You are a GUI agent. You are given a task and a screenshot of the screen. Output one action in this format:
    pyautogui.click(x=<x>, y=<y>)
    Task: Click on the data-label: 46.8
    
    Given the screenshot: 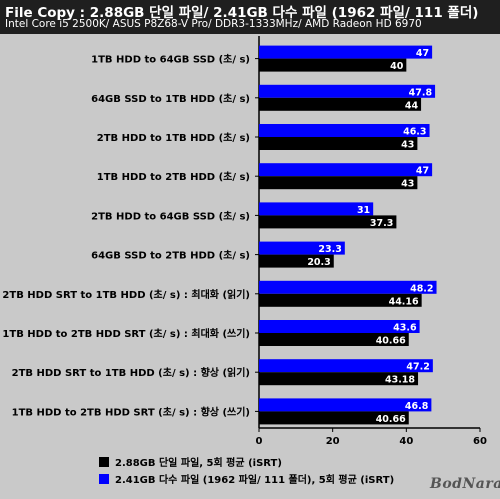 What is the action you would take?
    pyautogui.click(x=417, y=406)
    